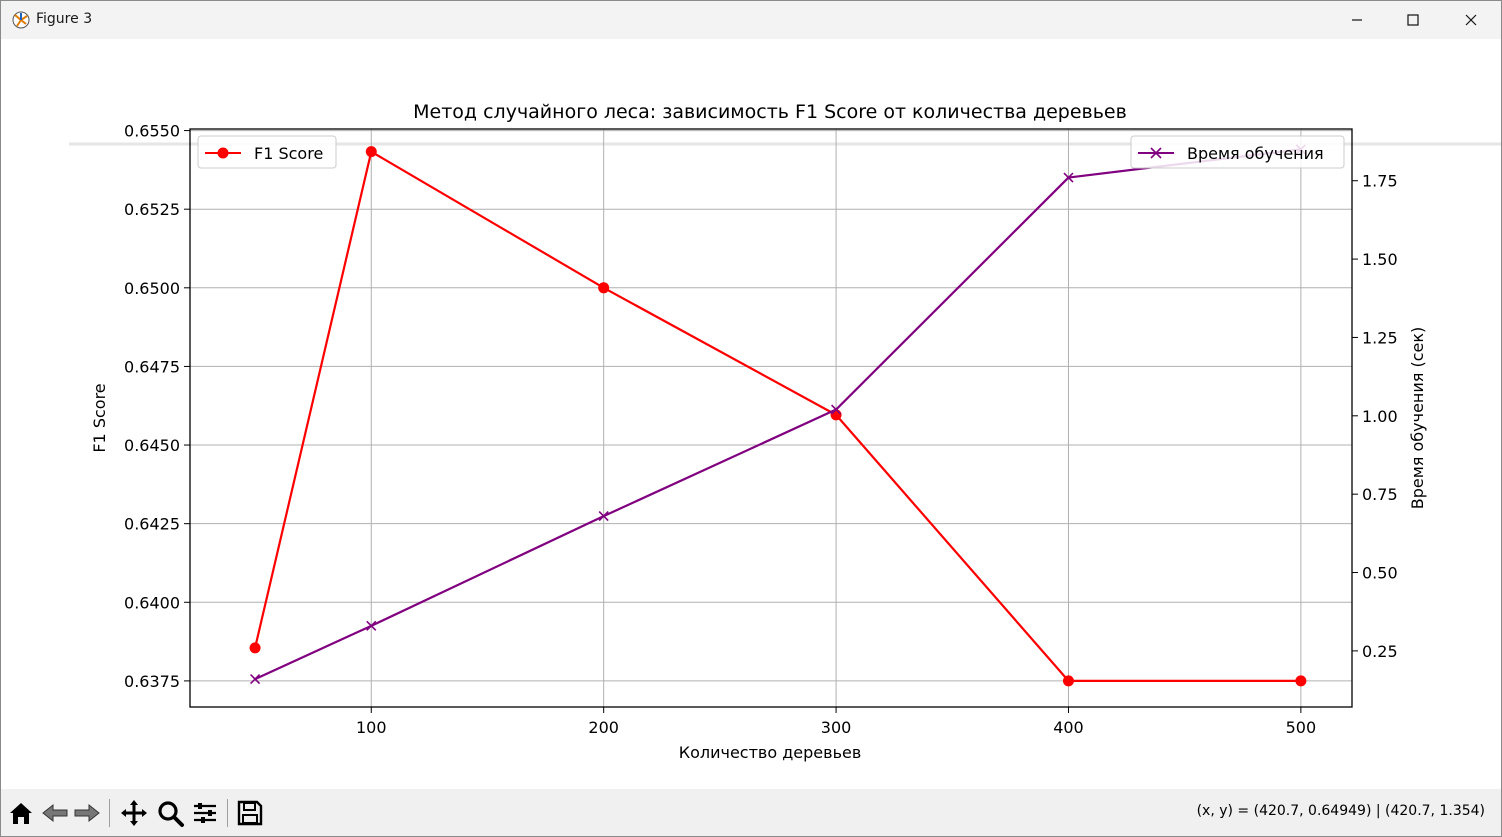 Image resolution: width=1502 pixels, height=837 pixels. I want to click on legend-time-label: Время обучения, so click(1255, 153).